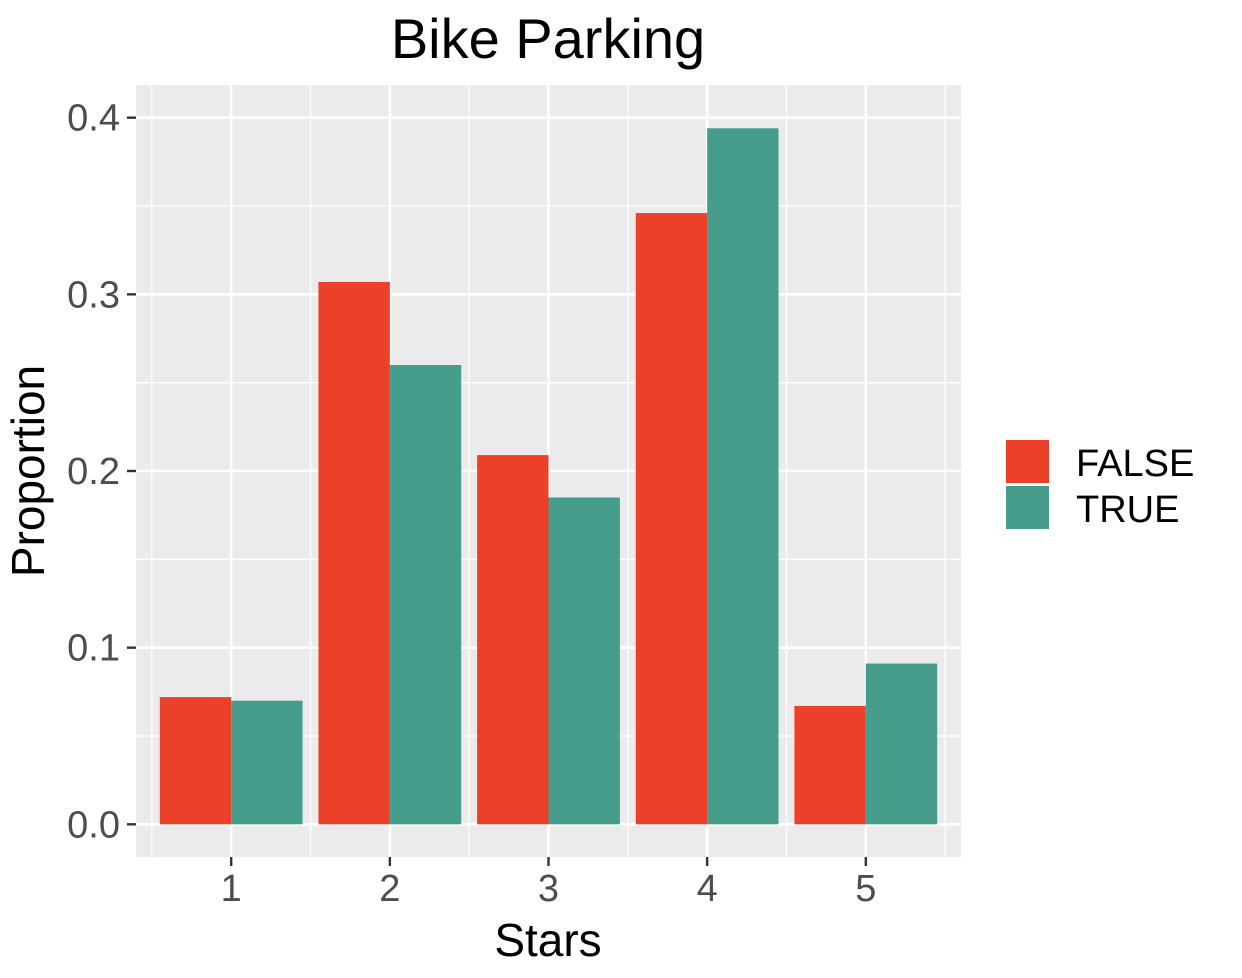 The width and height of the screenshot is (1242, 978). What do you see at coordinates (547, 940) in the screenshot?
I see `x-axis-title: Stars` at bounding box center [547, 940].